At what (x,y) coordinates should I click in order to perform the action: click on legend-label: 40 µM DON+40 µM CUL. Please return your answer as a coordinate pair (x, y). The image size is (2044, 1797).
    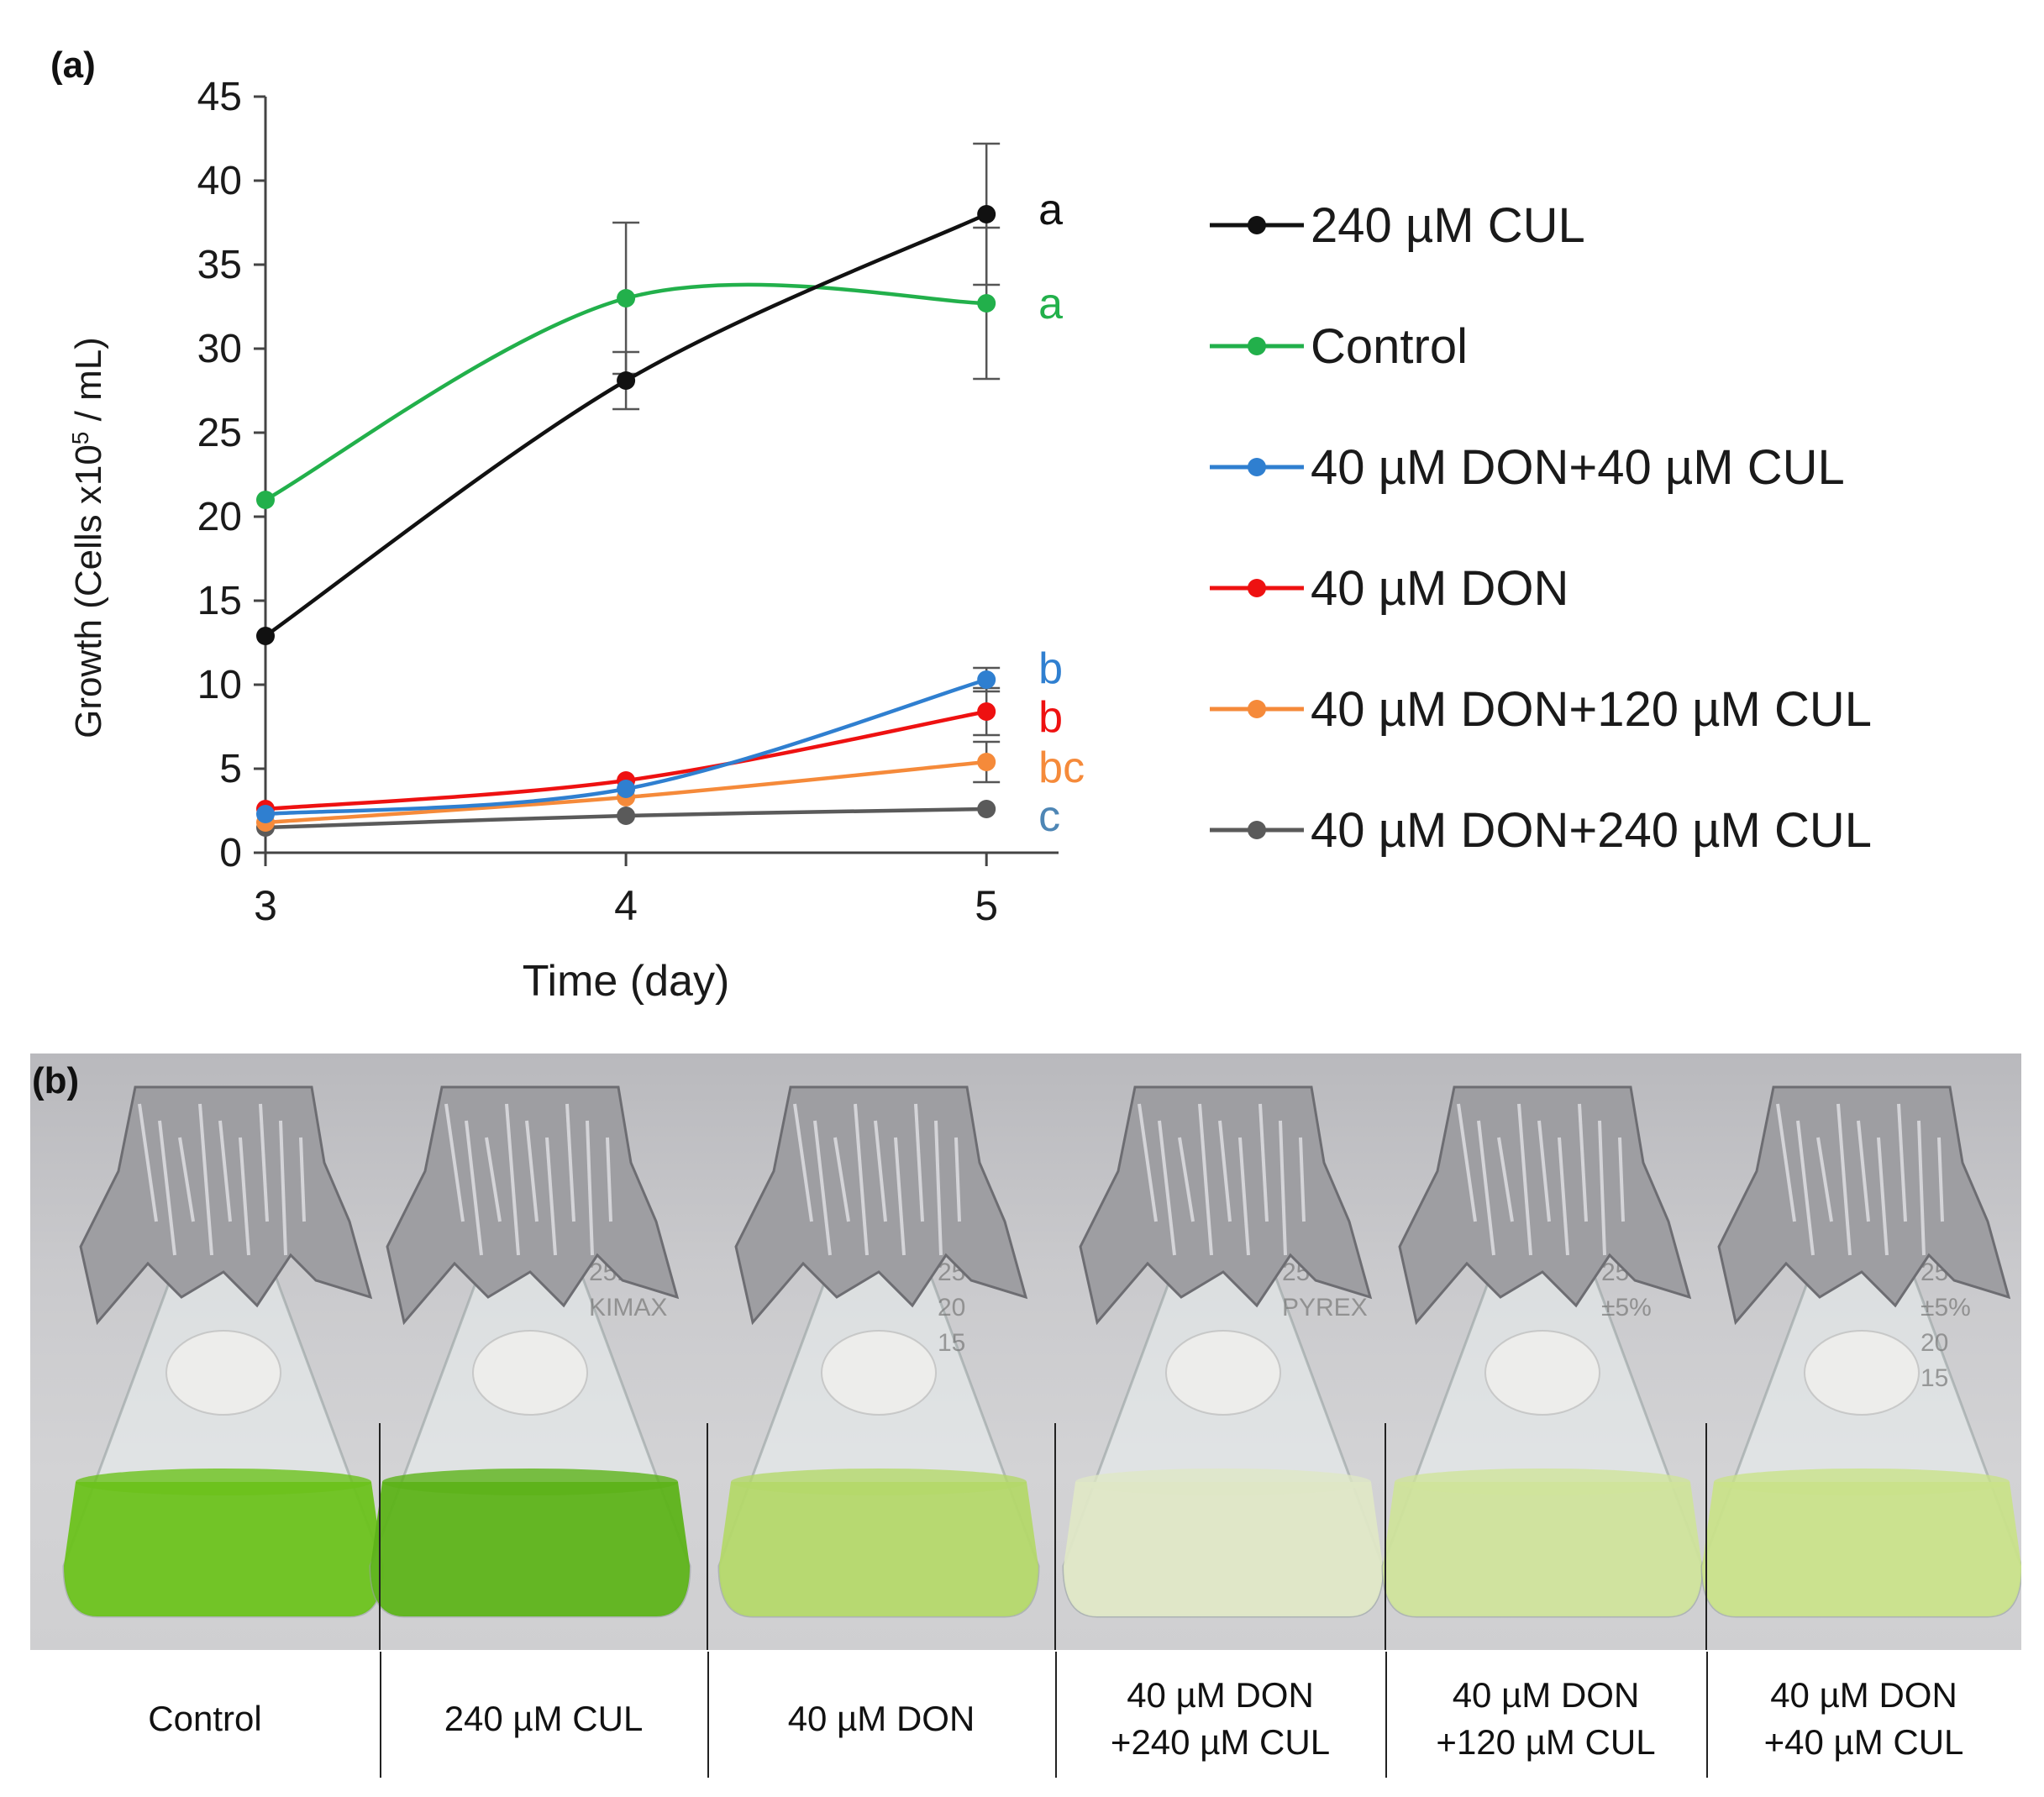
    Looking at the image, I should click on (1578, 467).